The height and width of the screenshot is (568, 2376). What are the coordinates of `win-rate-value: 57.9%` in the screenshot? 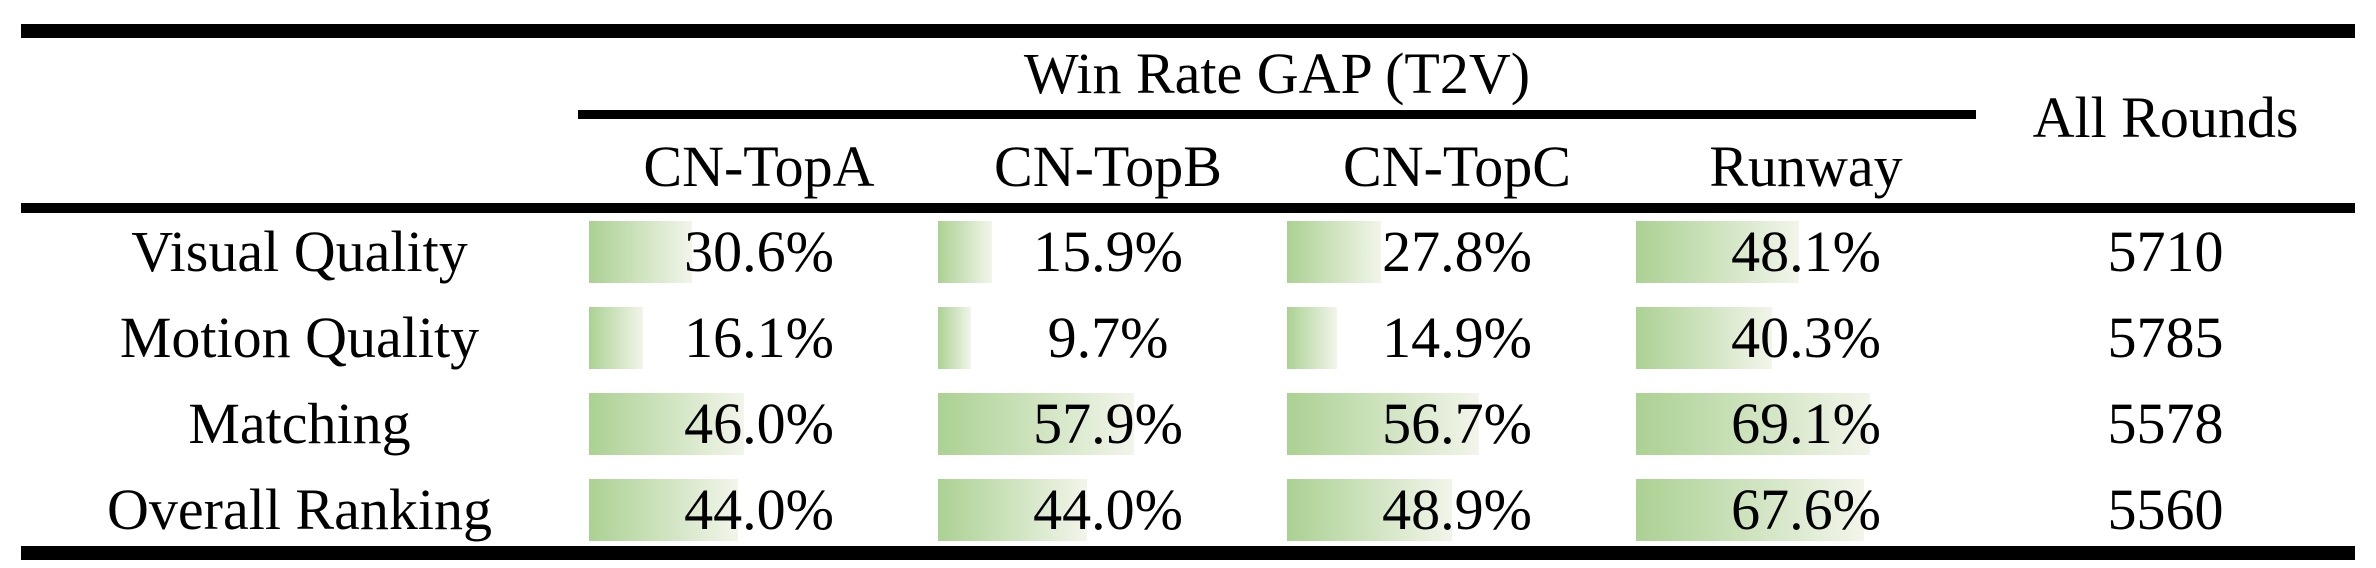 It's located at (1108, 423).